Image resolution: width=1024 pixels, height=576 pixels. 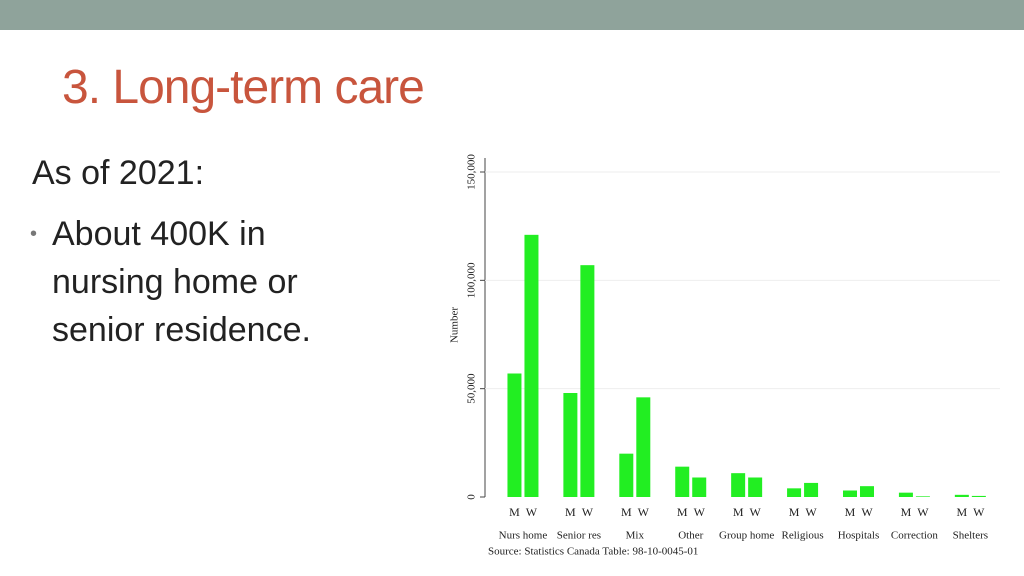 I want to click on y-axis-label: Number, so click(x=455, y=325).